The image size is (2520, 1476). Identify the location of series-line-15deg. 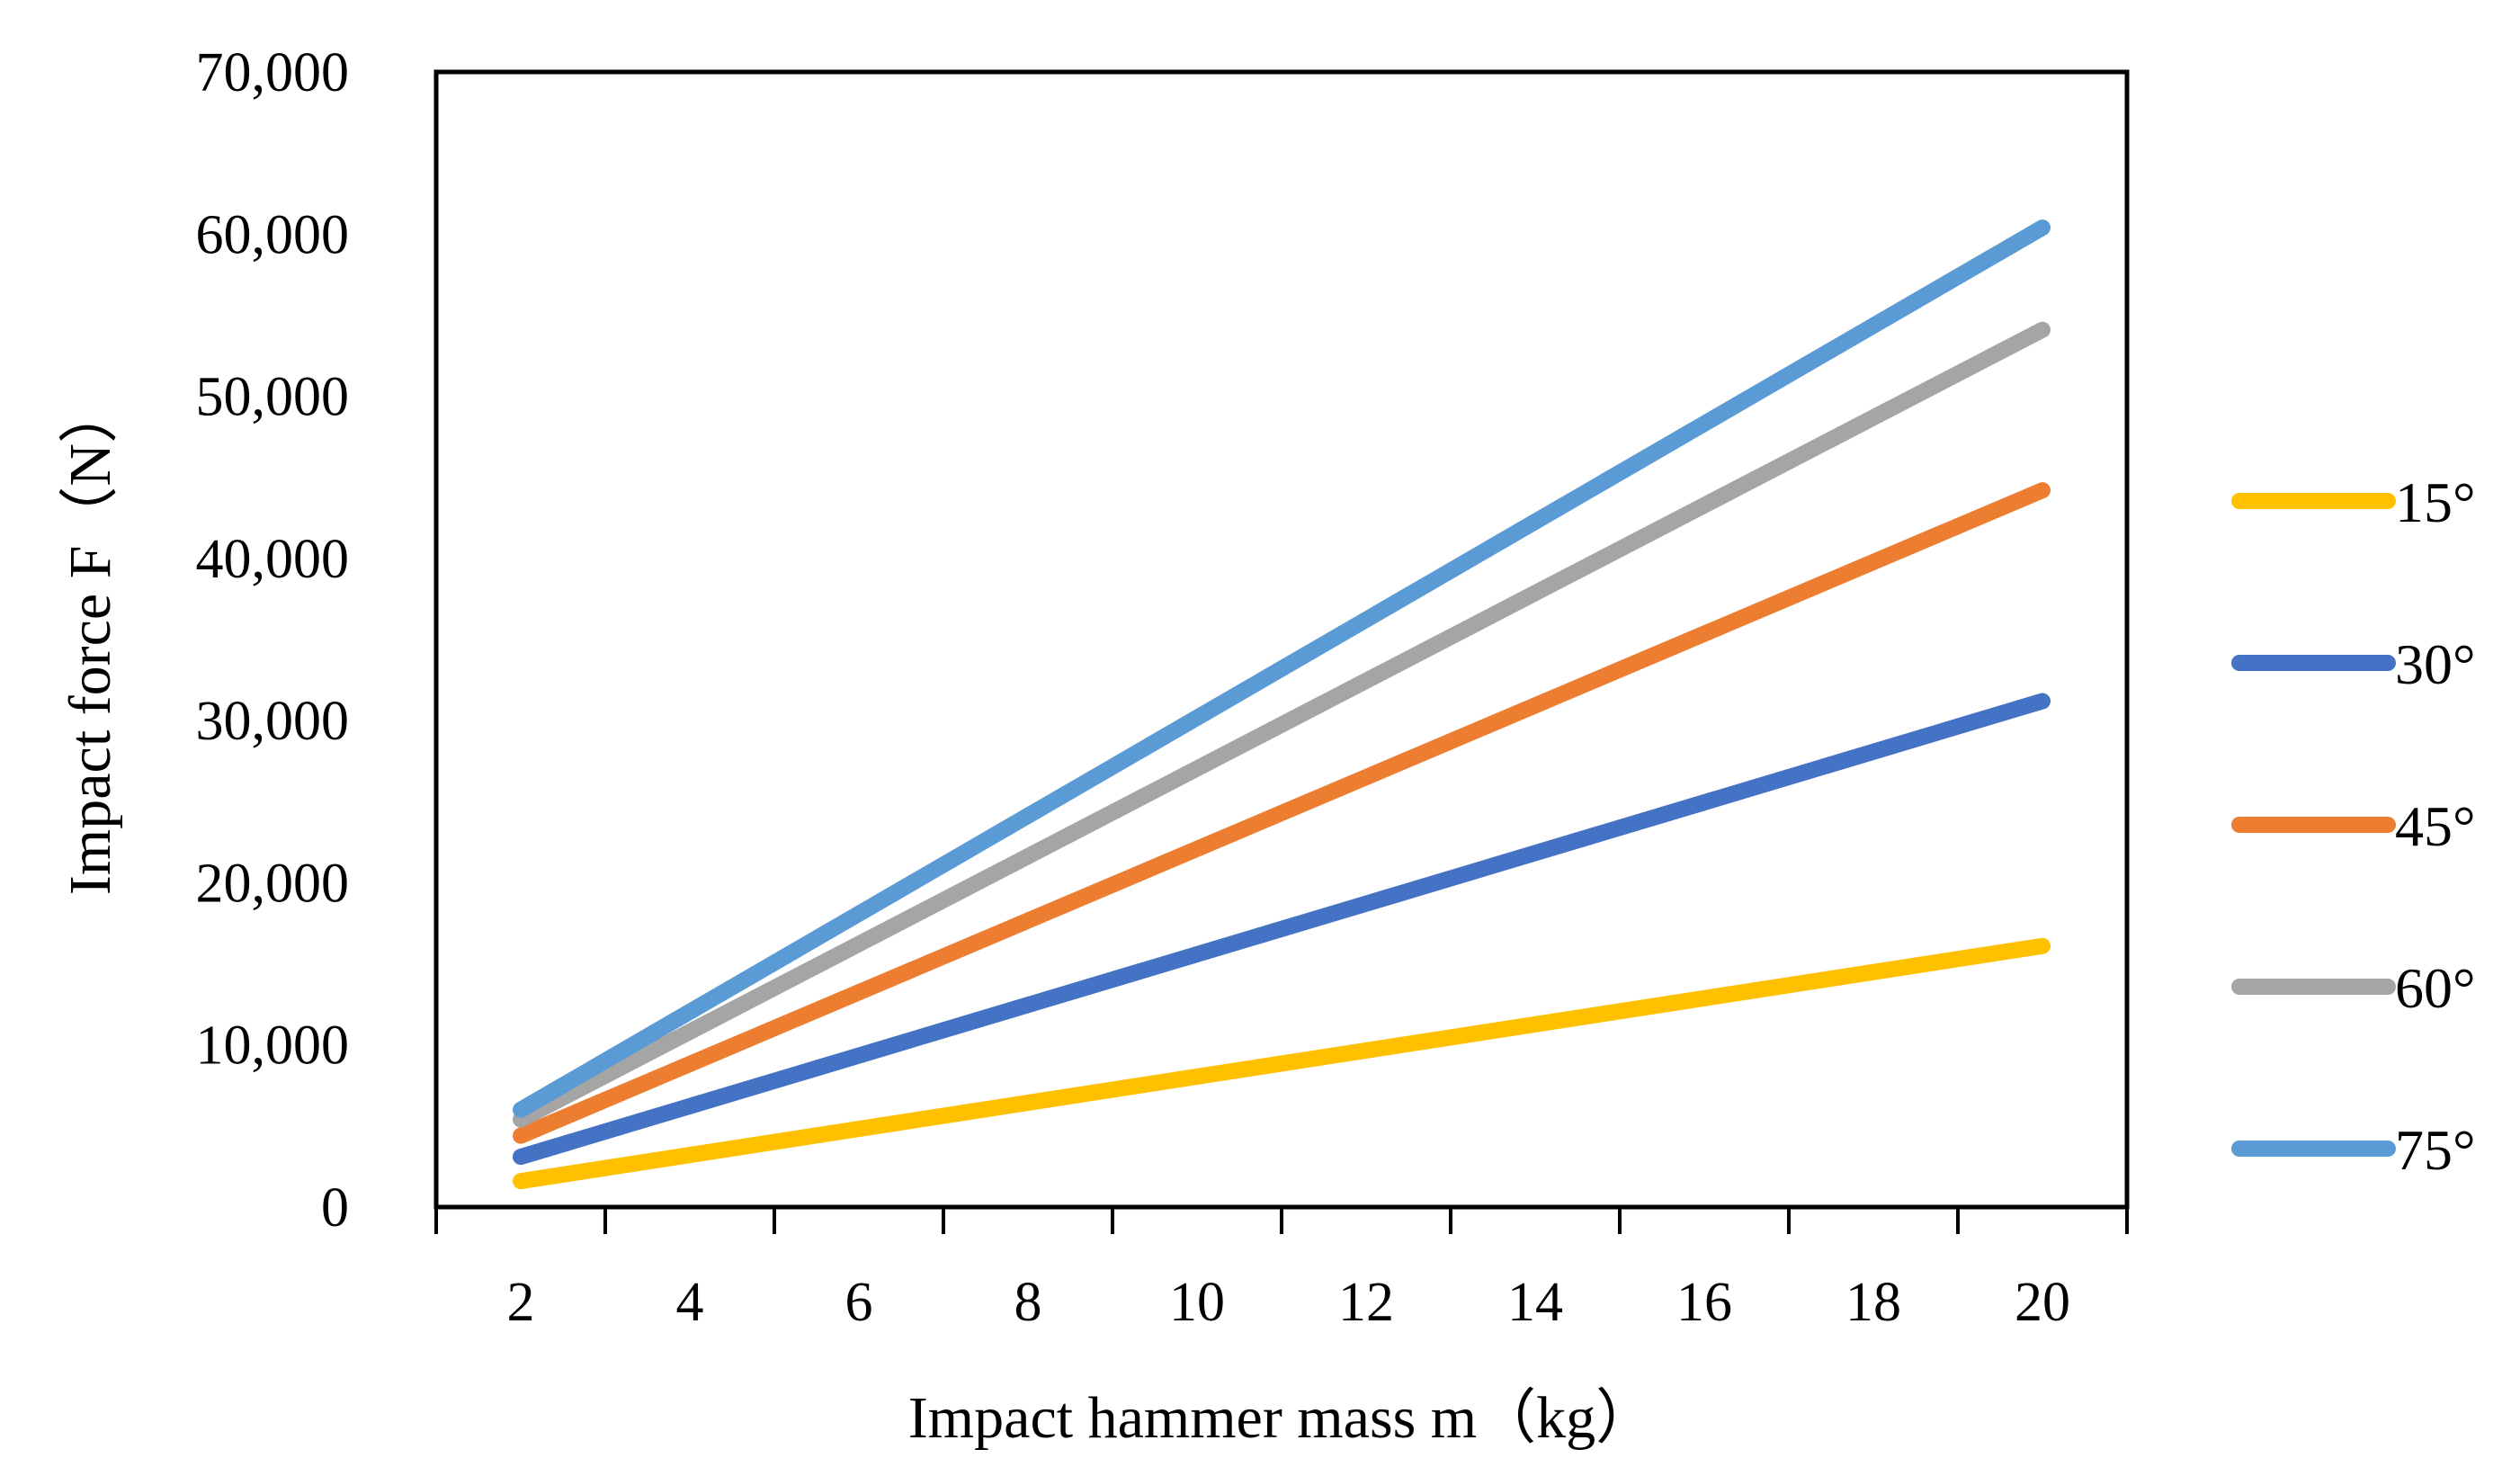
(1282, 1063).